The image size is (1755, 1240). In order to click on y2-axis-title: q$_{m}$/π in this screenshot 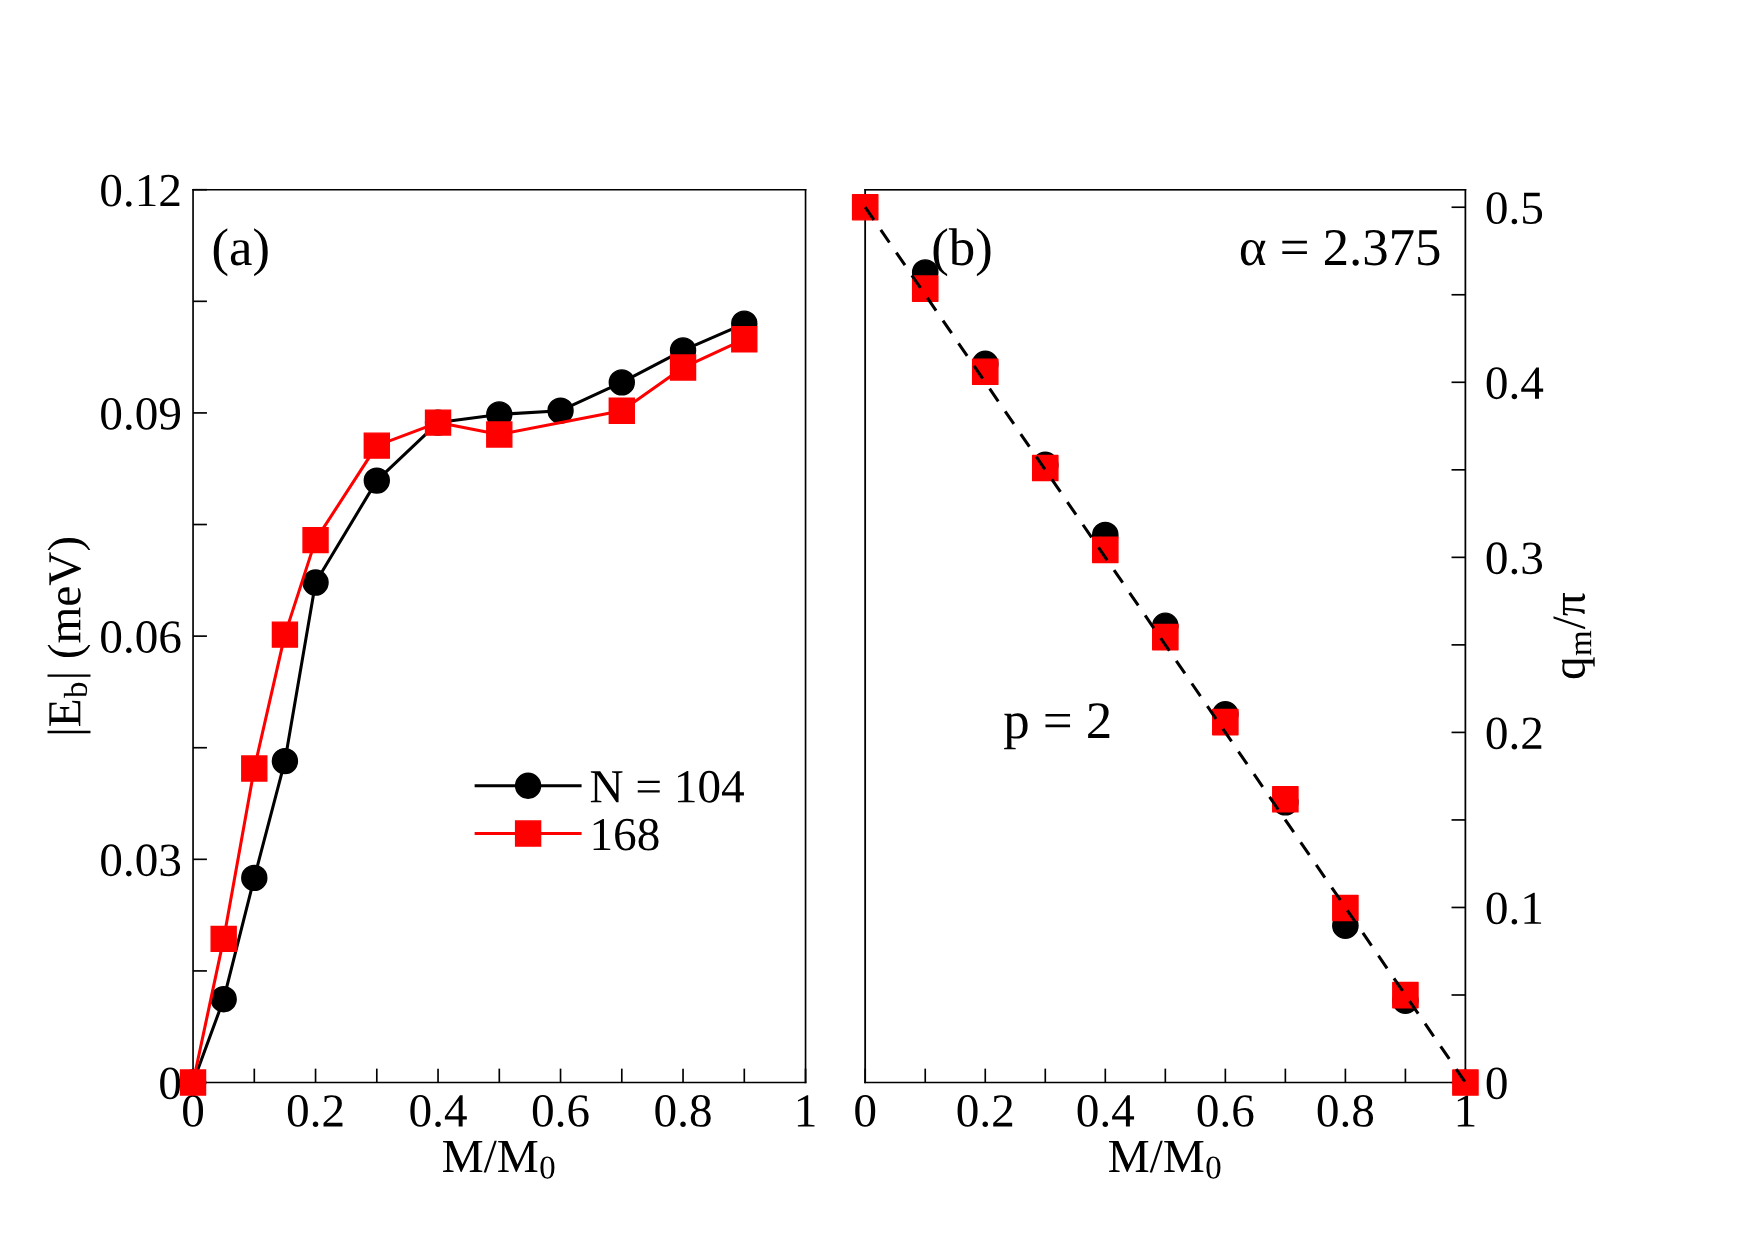, I will do `click(1574, 636)`.